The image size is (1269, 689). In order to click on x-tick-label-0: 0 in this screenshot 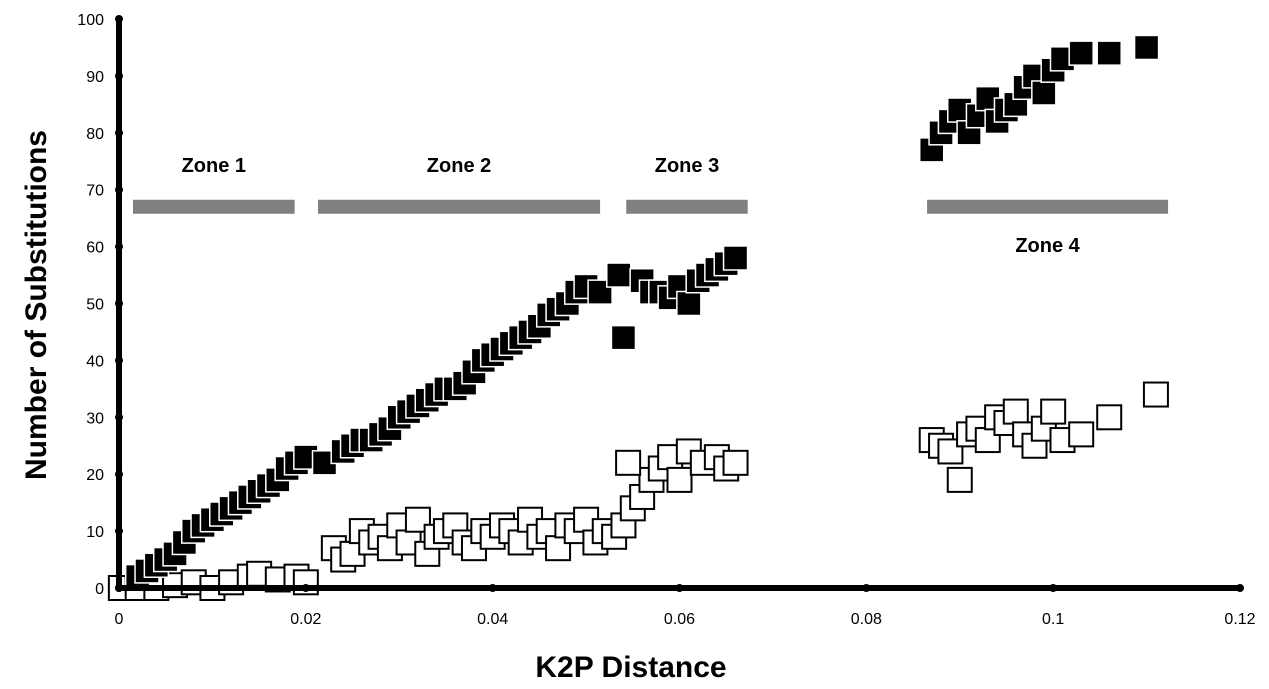, I will do `click(119, 619)`.